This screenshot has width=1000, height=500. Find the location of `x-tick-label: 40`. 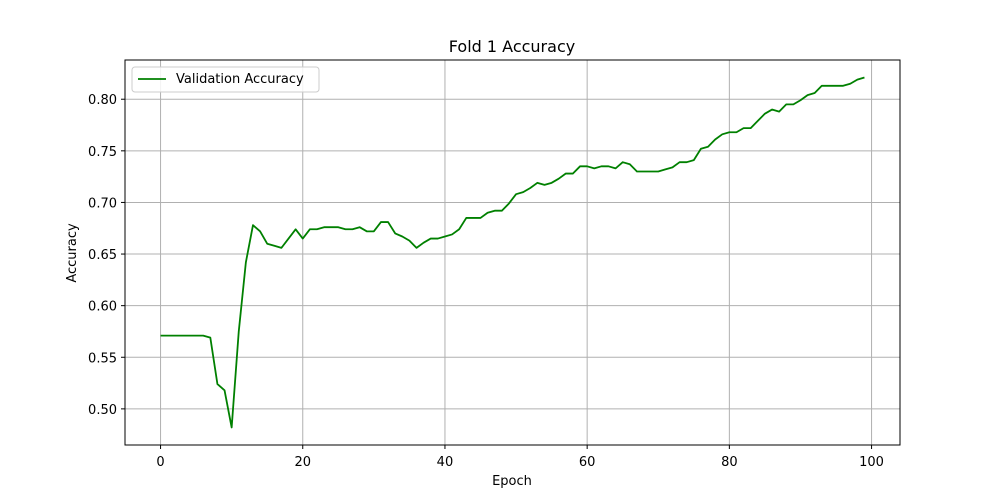

x-tick-label: 40 is located at coordinates (445, 462).